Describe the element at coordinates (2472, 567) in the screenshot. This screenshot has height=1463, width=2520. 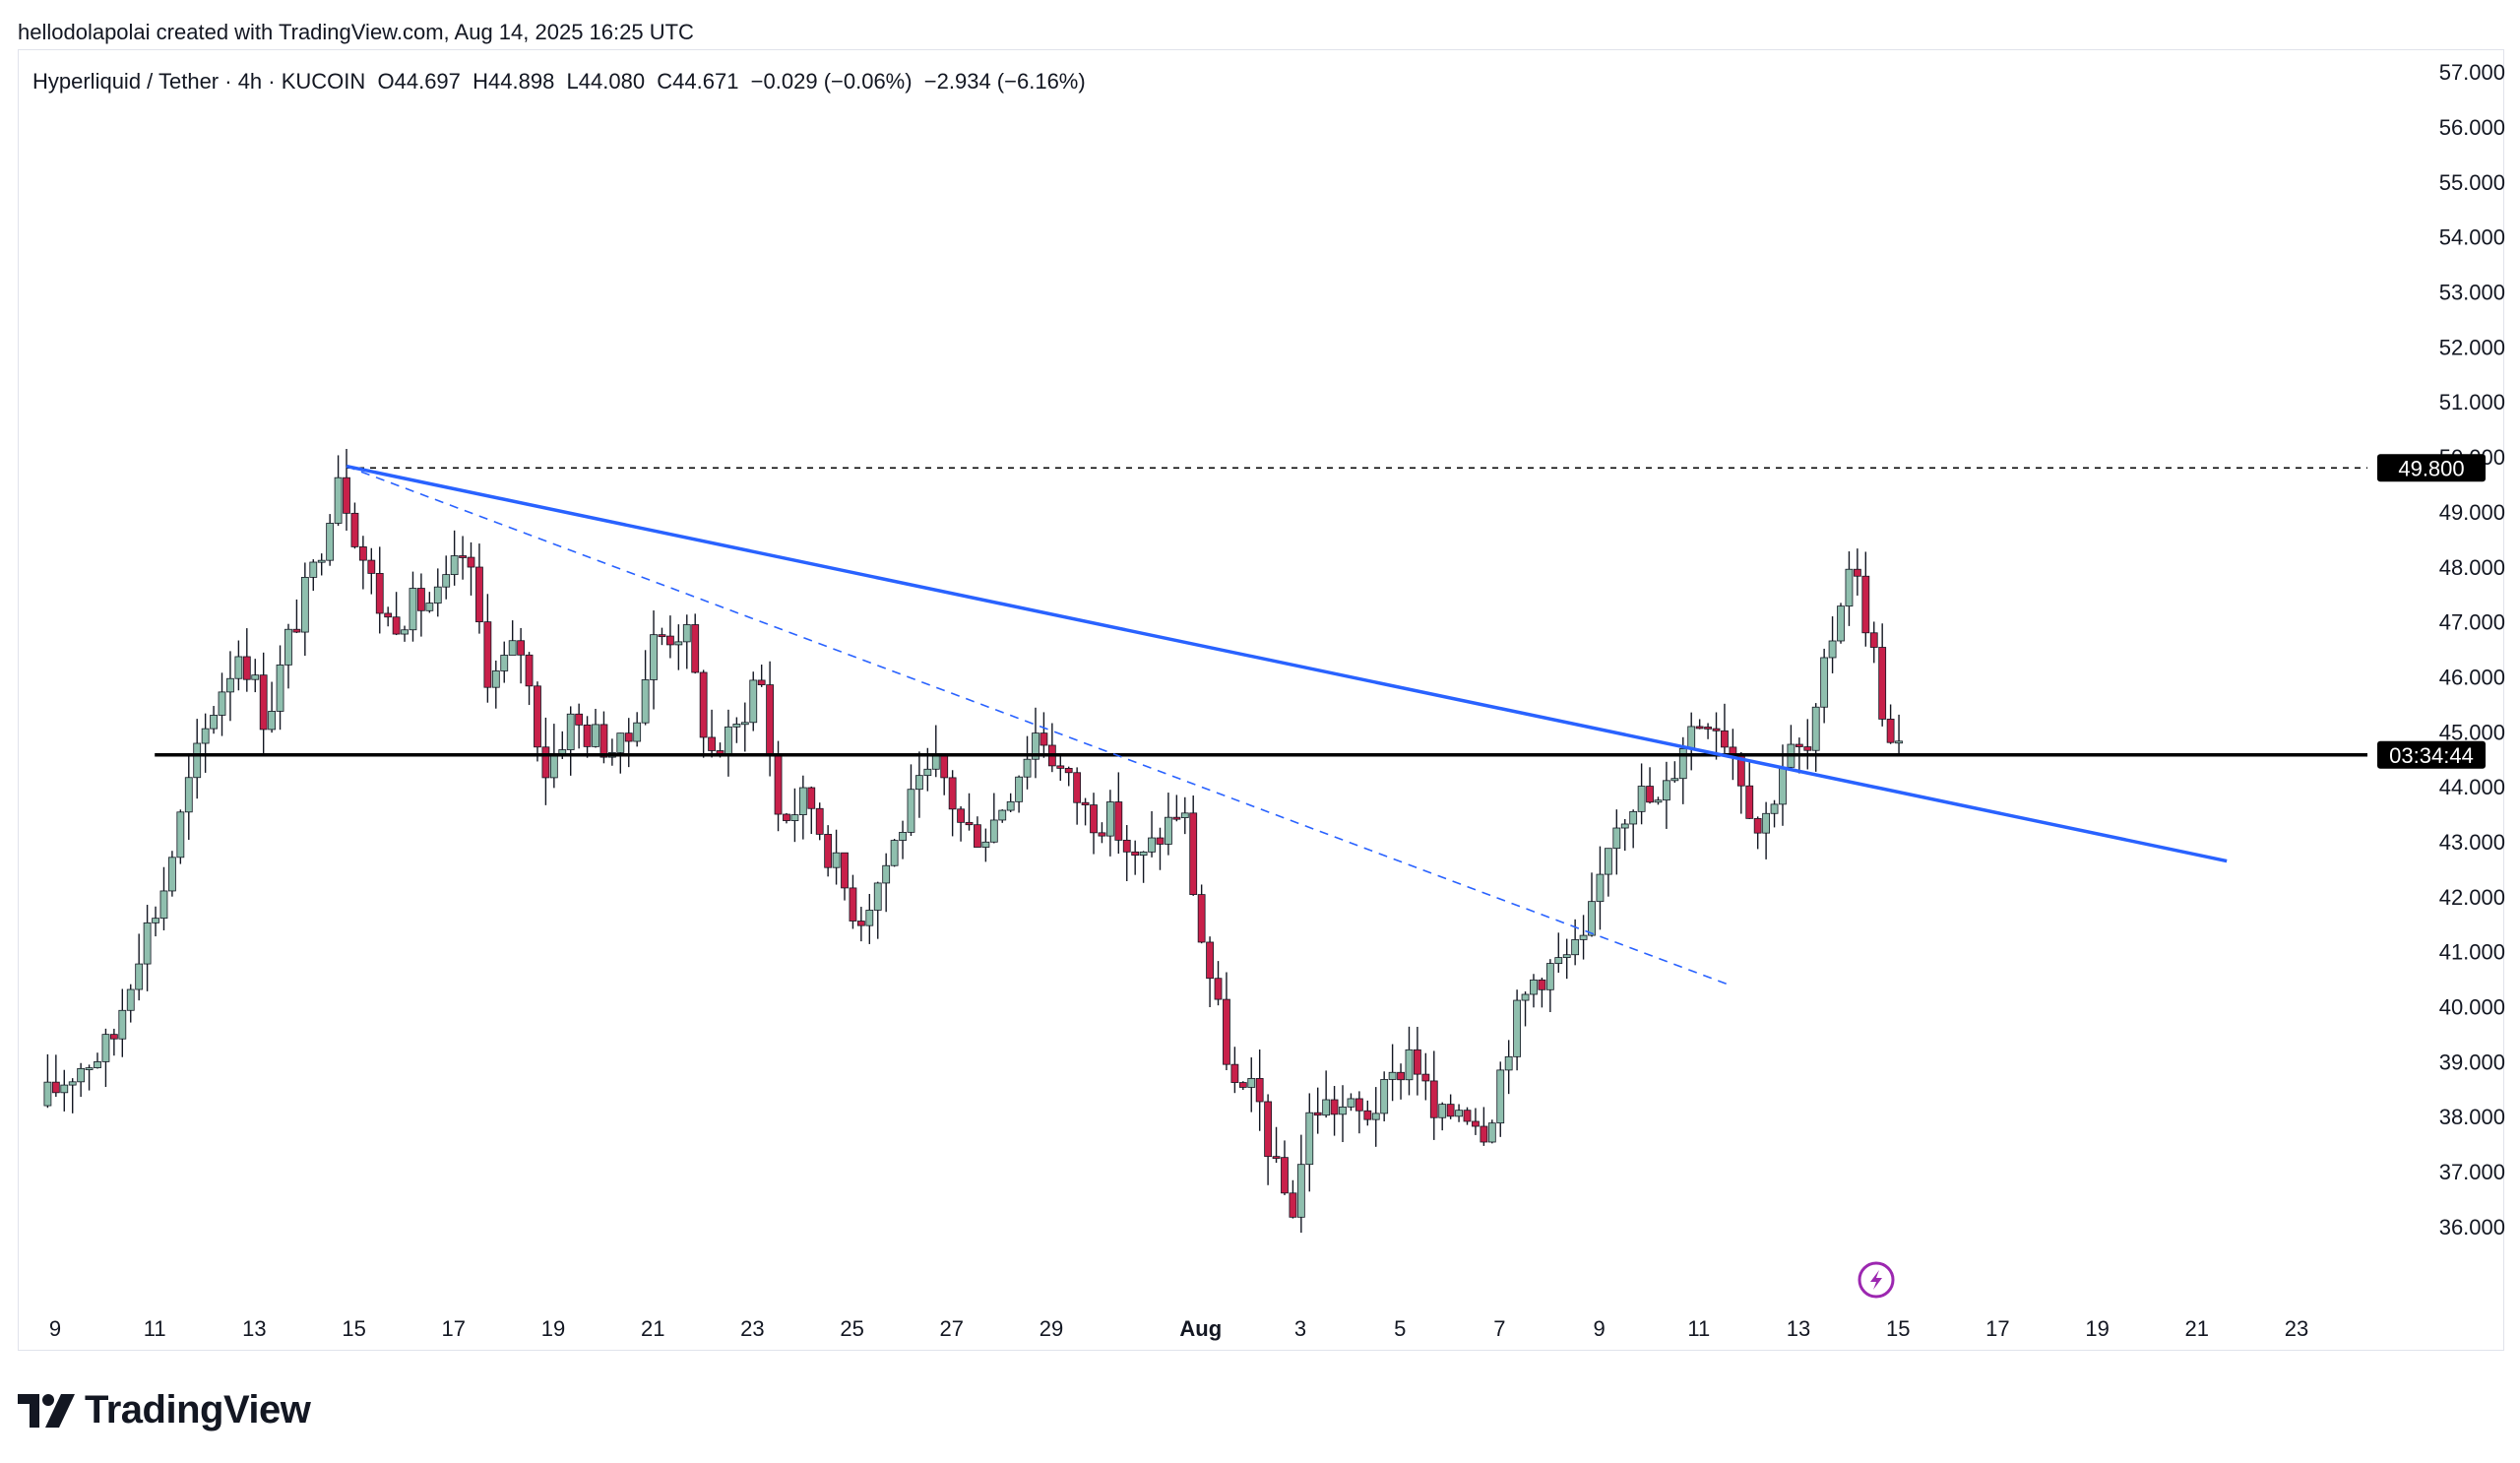
I see `price-tick-label: 48.000` at that location.